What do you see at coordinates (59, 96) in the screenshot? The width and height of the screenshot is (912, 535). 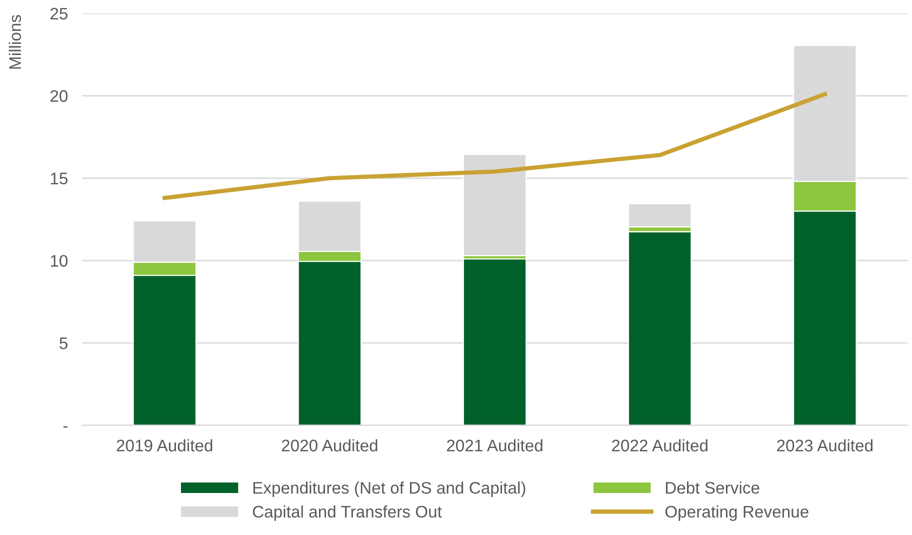 I see `y-tick-label: 20` at bounding box center [59, 96].